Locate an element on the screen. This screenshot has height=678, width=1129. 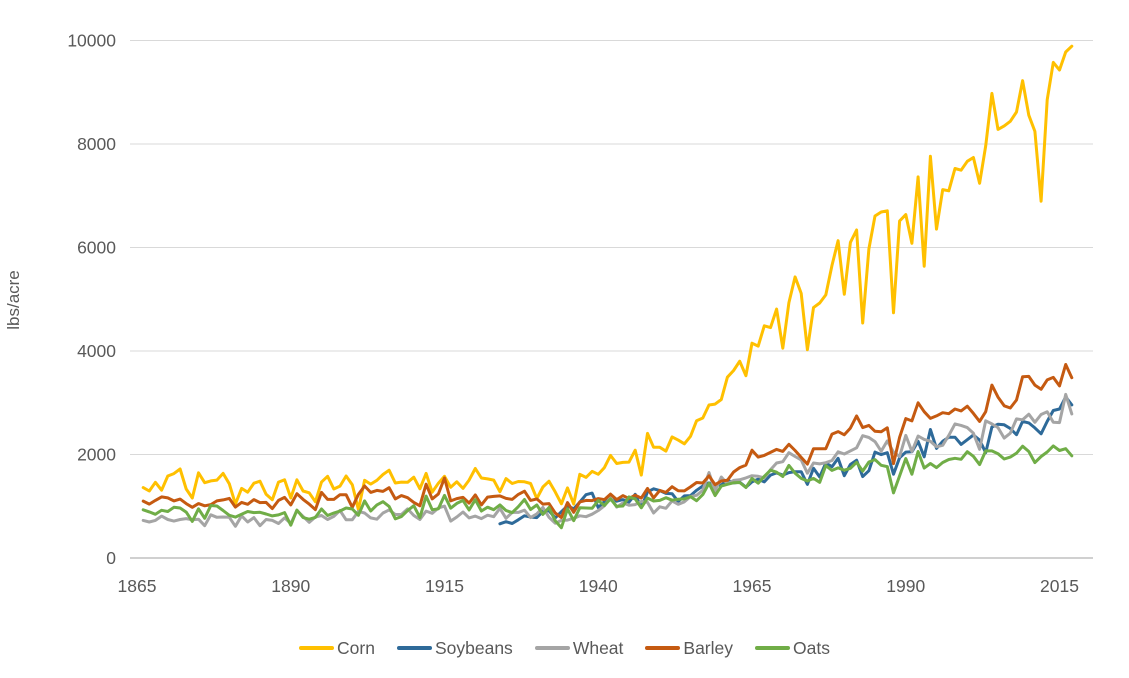
y-tick-label: 0 is located at coordinates (111, 558).